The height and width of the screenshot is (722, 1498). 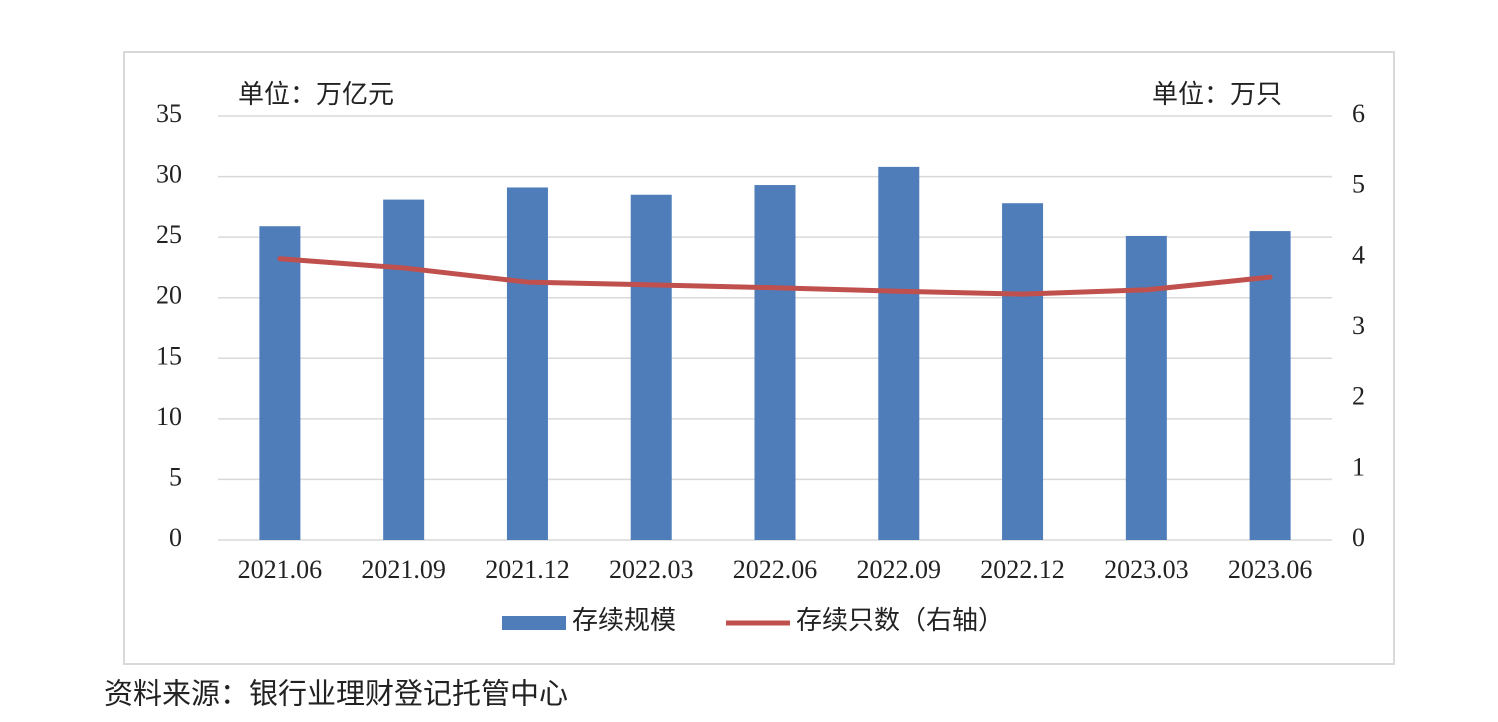 I want to click on x-tick-label: 2022.03, so click(x=651, y=569).